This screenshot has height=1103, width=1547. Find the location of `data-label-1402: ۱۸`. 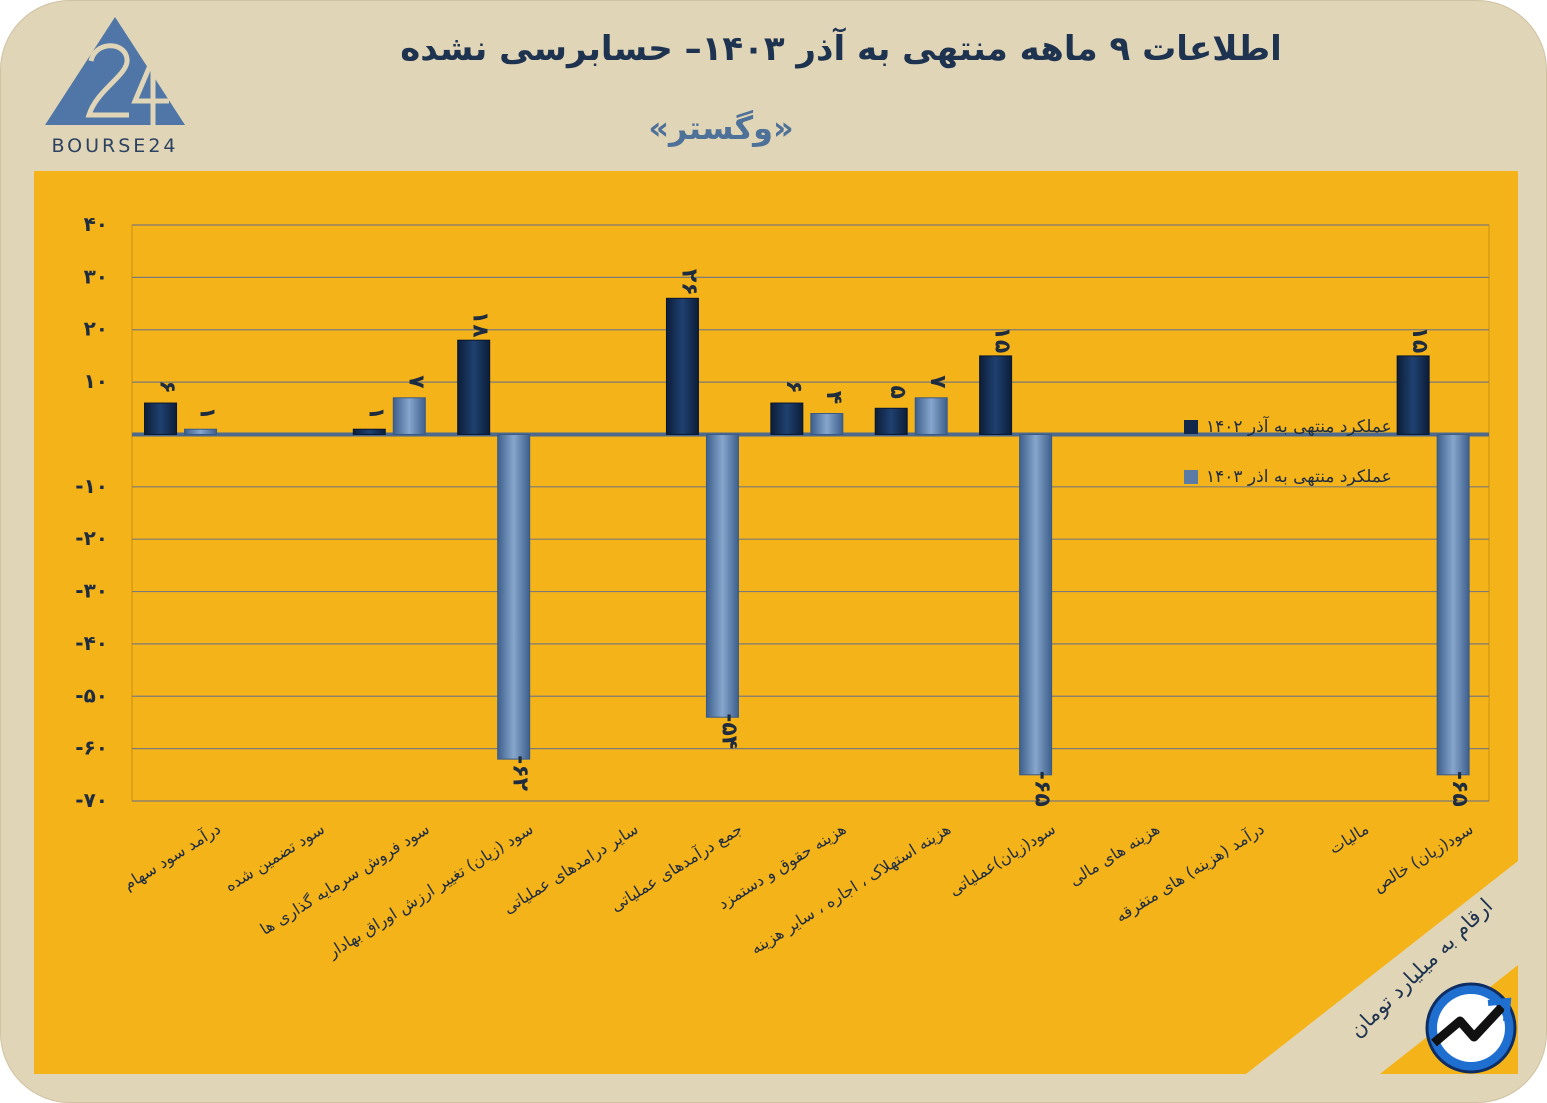

data-label-1402: ۱۸ is located at coordinates (480, 324).